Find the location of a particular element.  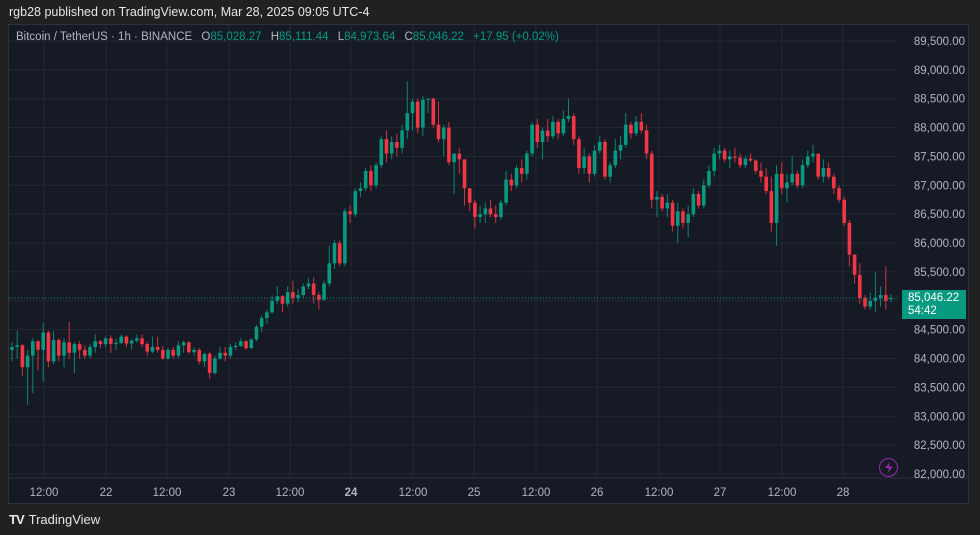

high-label: H is located at coordinates (275, 37).